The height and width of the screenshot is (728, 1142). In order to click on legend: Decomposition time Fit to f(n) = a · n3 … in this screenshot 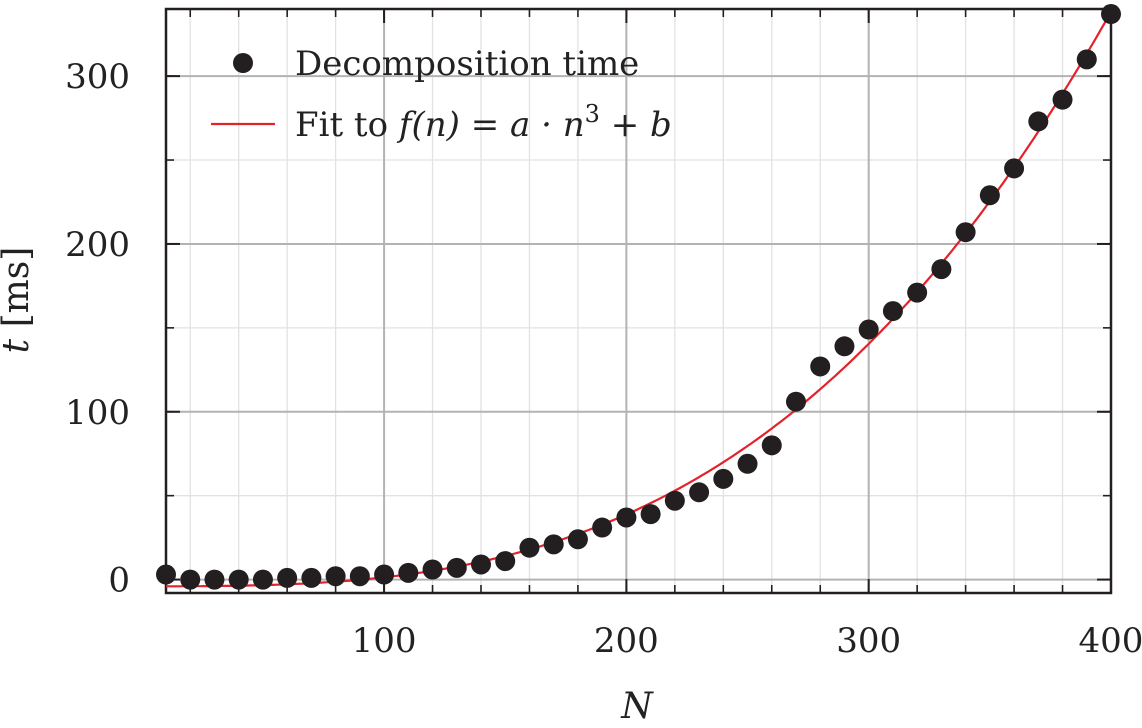, I will do `click(441, 94)`.